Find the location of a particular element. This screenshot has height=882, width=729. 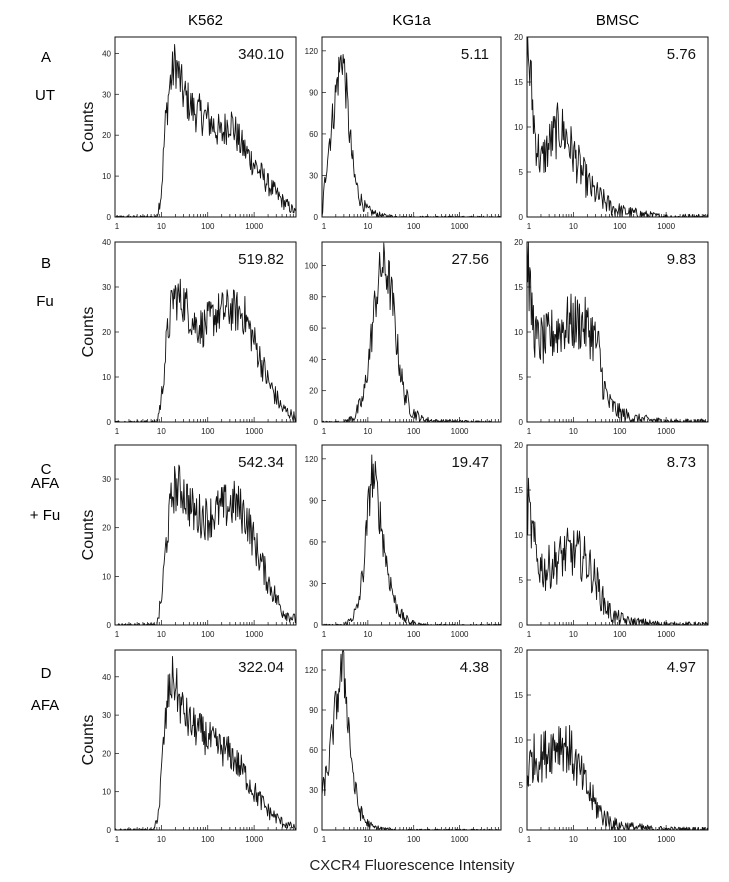

mfi-value: 19.47 is located at coordinates (470, 462).